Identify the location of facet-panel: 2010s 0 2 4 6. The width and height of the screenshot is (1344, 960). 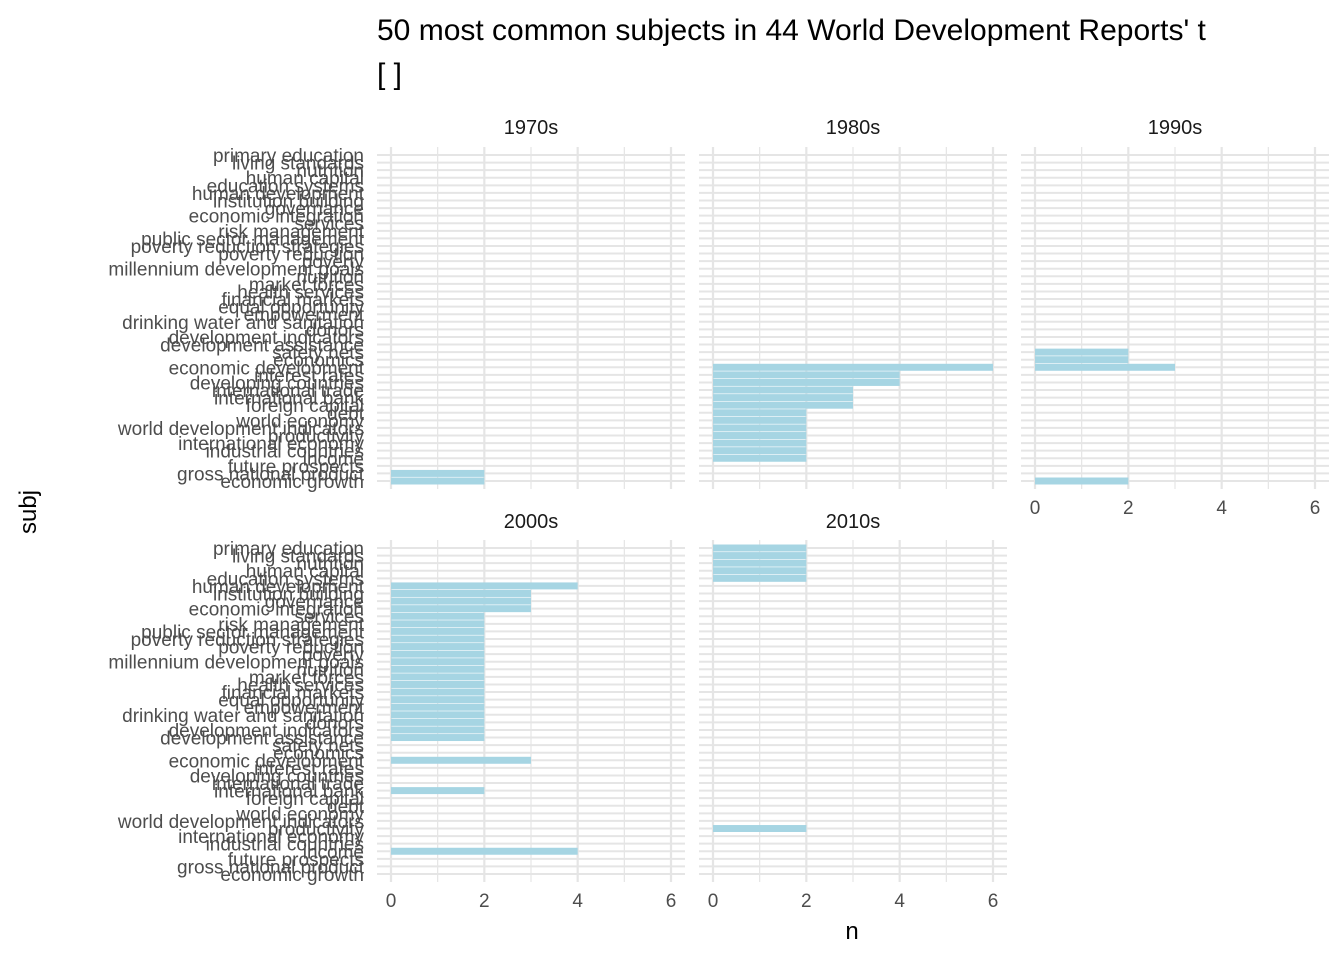
(853, 711).